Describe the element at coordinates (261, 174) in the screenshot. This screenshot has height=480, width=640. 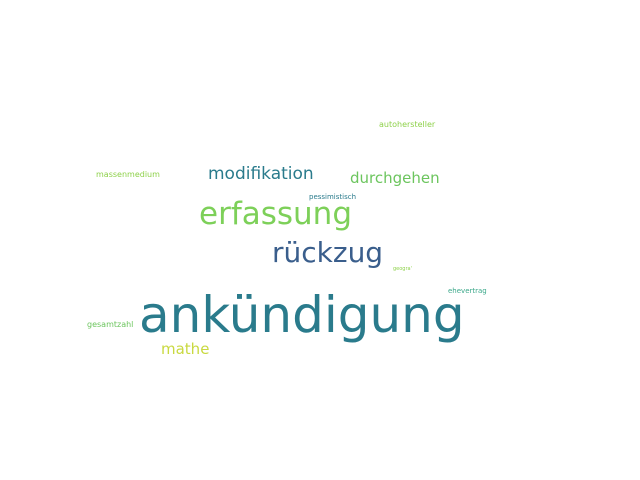
I see `word-modifikation: modifikation` at that location.